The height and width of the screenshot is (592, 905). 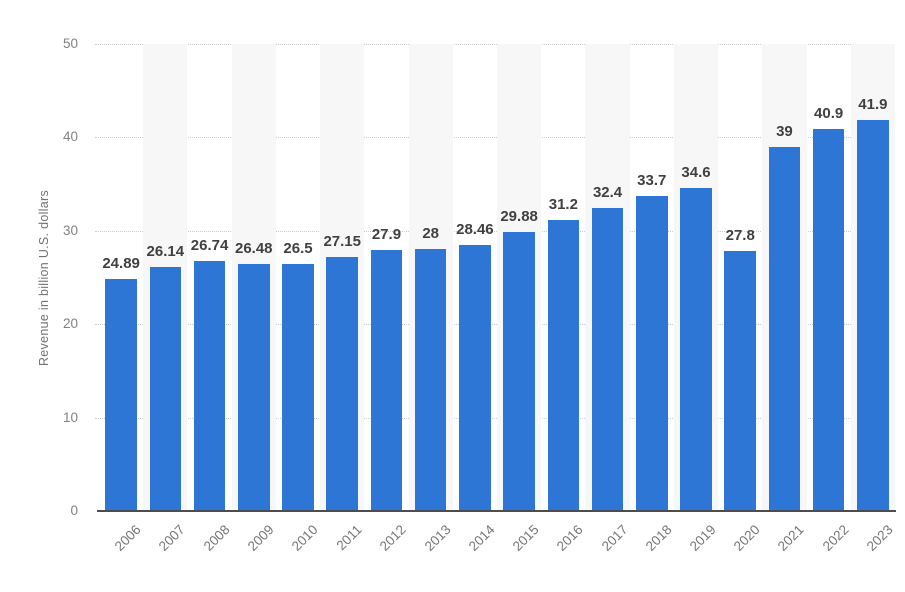 I want to click on x-tick-label-text: 2006, so click(x=127, y=538).